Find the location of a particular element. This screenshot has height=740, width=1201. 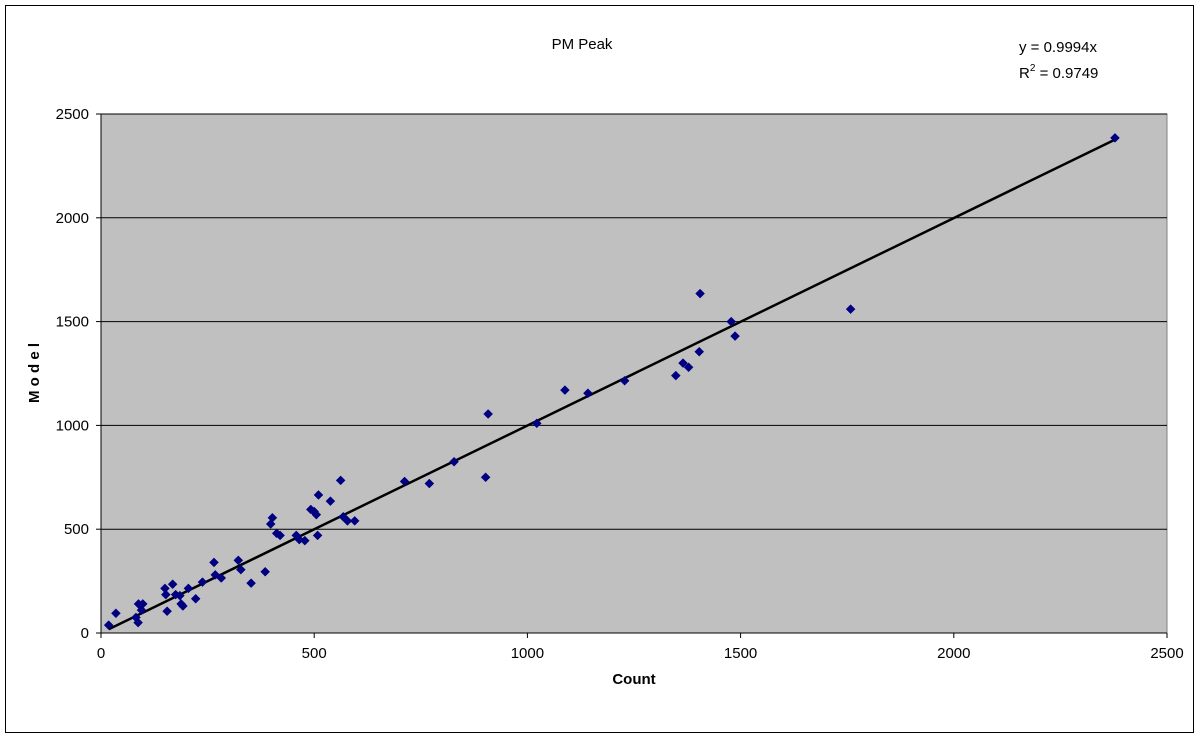

y-tick-label: 500 is located at coordinates (76, 529).